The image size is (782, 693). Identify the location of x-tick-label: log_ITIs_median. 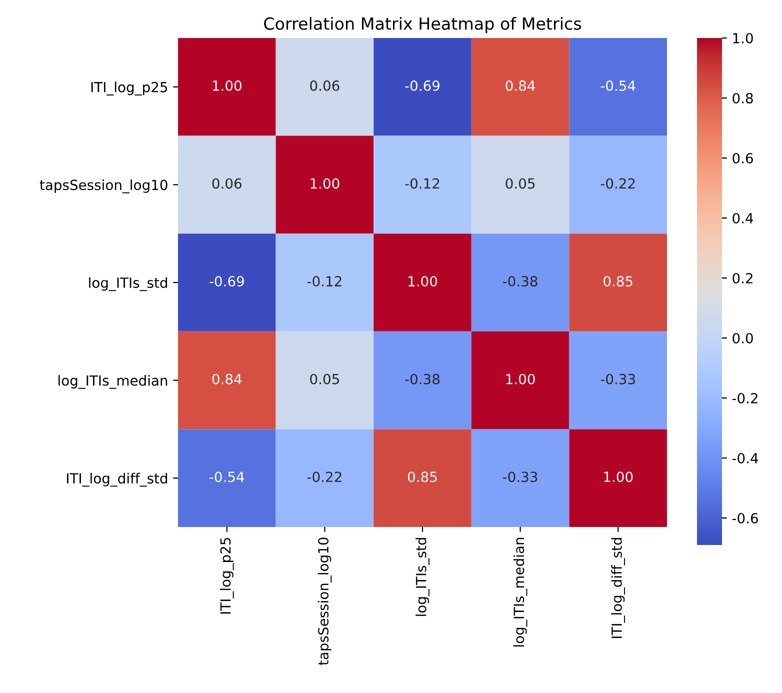
(520, 592).